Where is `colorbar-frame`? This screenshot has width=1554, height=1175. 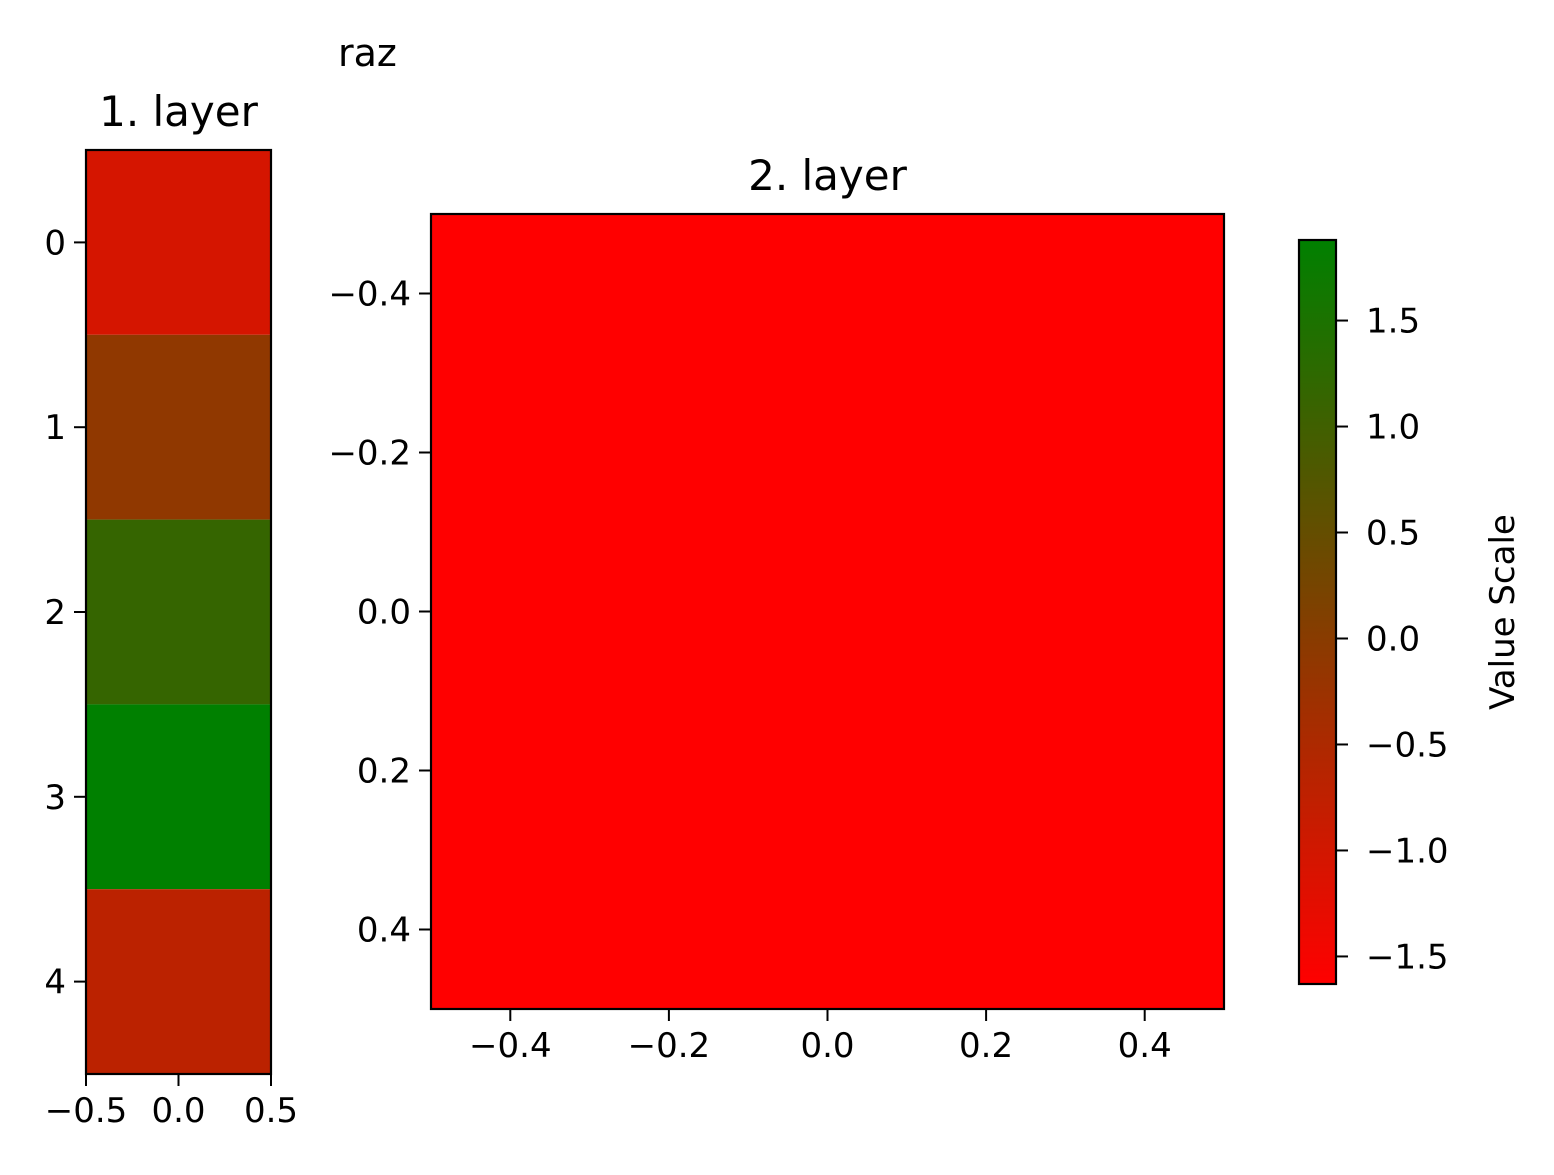
colorbar-frame is located at coordinates (1317, 612).